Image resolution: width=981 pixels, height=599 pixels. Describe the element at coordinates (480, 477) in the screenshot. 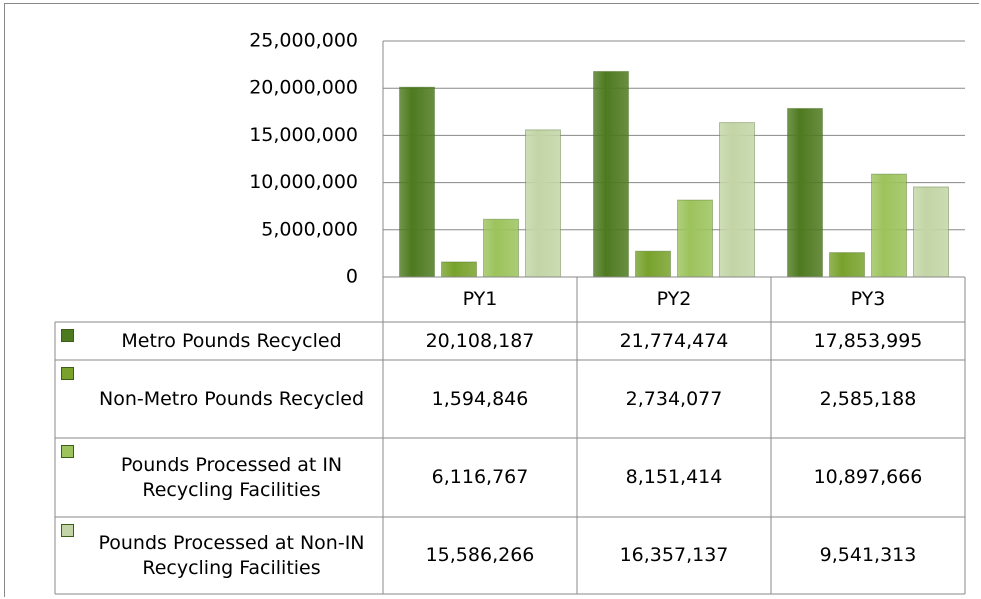

I see `data-label: 6,116,767` at that location.